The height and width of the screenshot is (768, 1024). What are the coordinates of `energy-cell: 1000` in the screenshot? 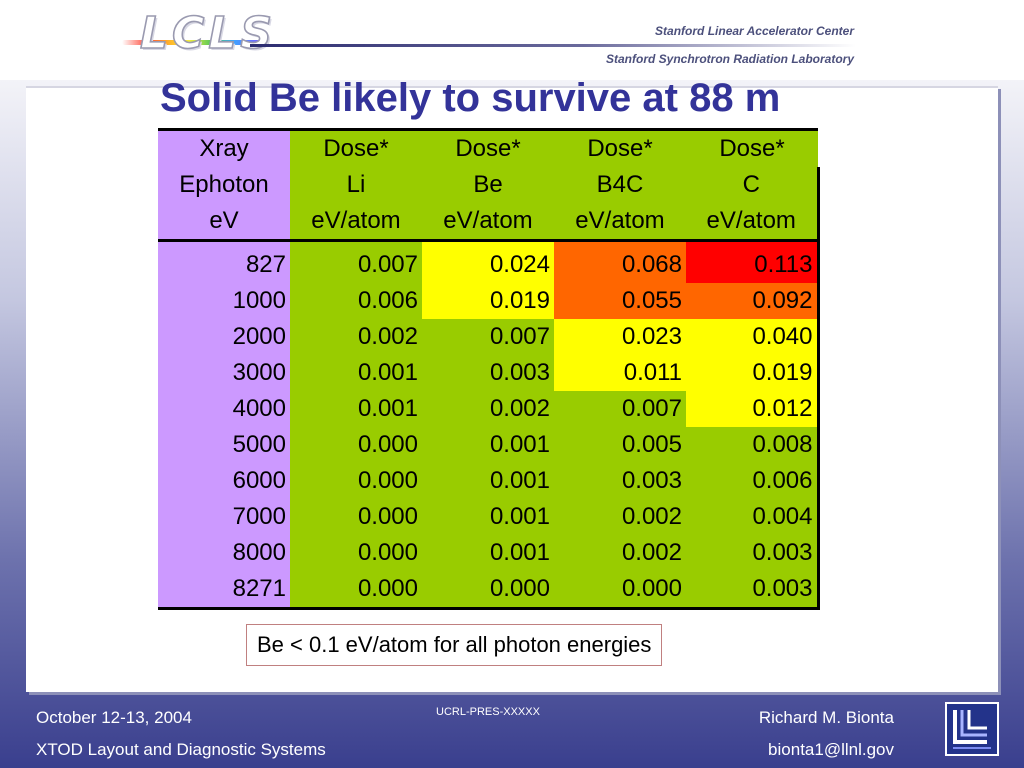 It's located at (224, 301).